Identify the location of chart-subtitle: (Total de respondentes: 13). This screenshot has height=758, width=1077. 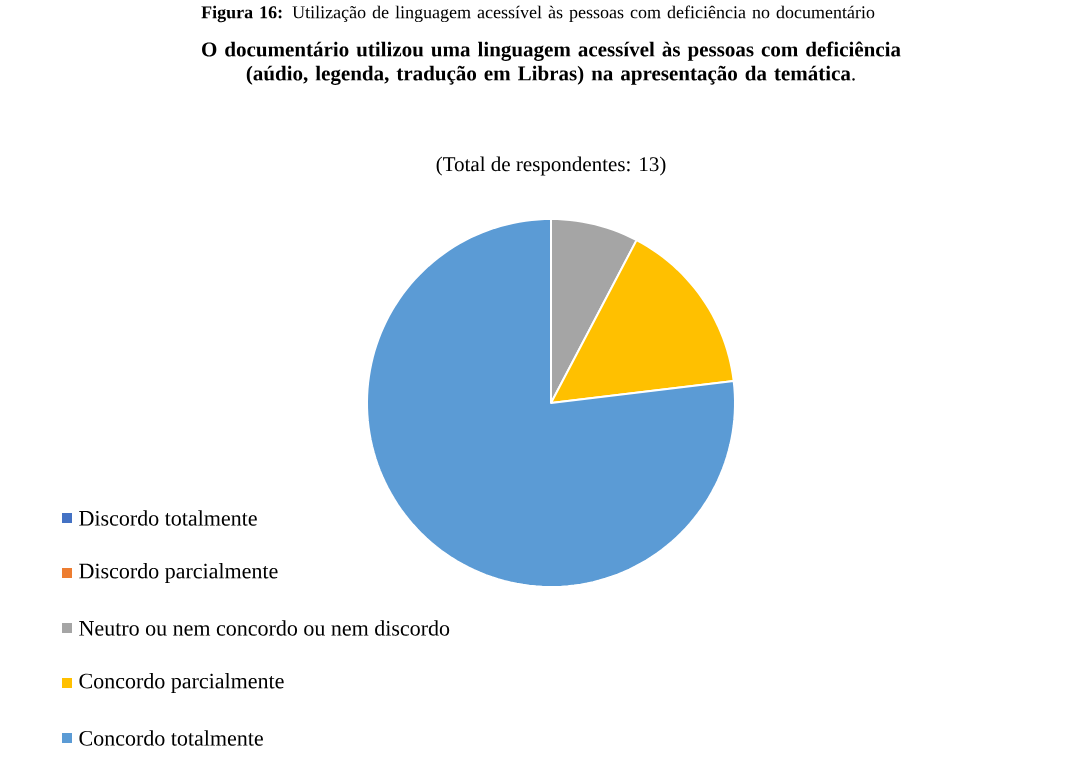
(551, 166).